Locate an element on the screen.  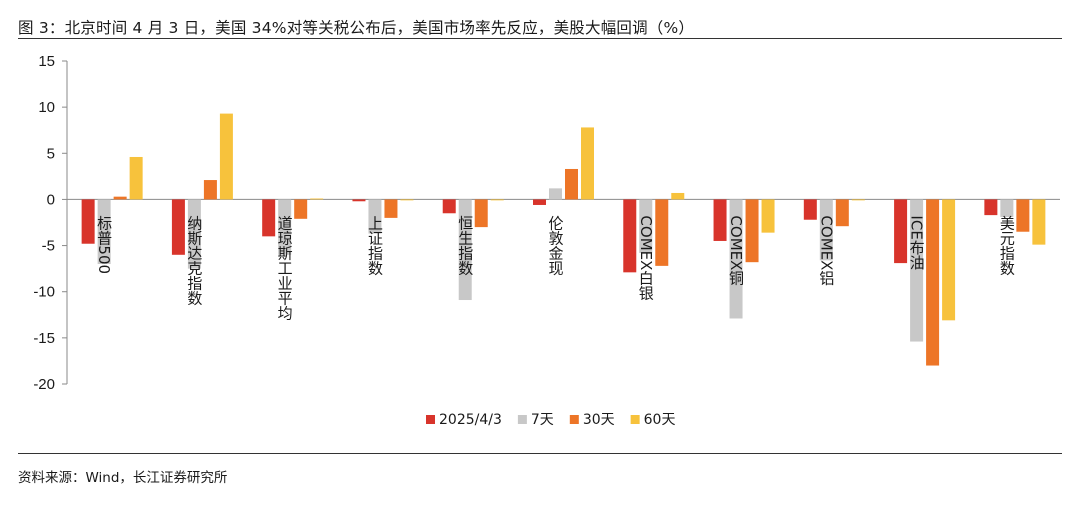
legend-label-2025-4-3: 2025/4/3 is located at coordinates (470, 420).